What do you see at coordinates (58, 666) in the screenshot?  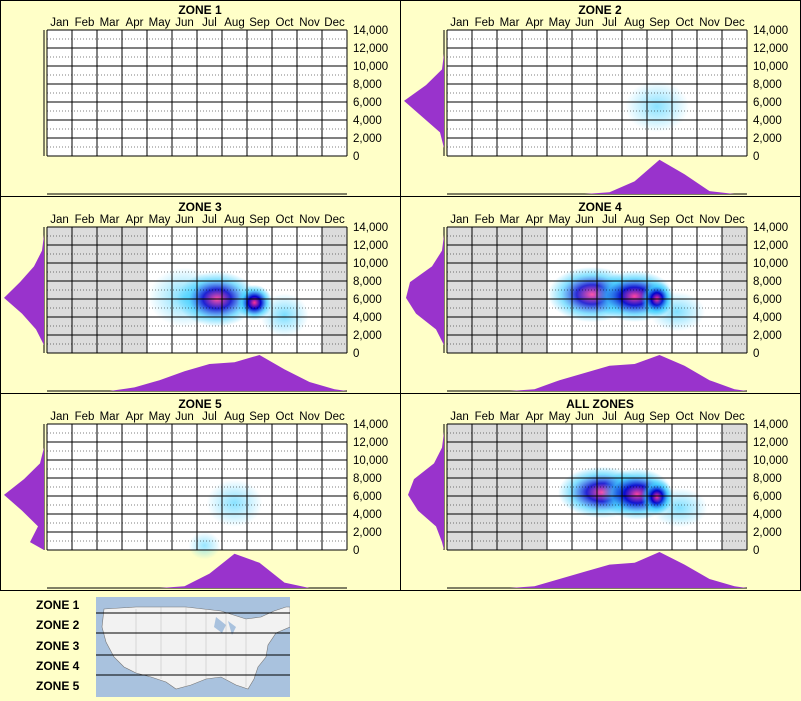 I see `legend-zone-4-label: ZONE 4` at bounding box center [58, 666].